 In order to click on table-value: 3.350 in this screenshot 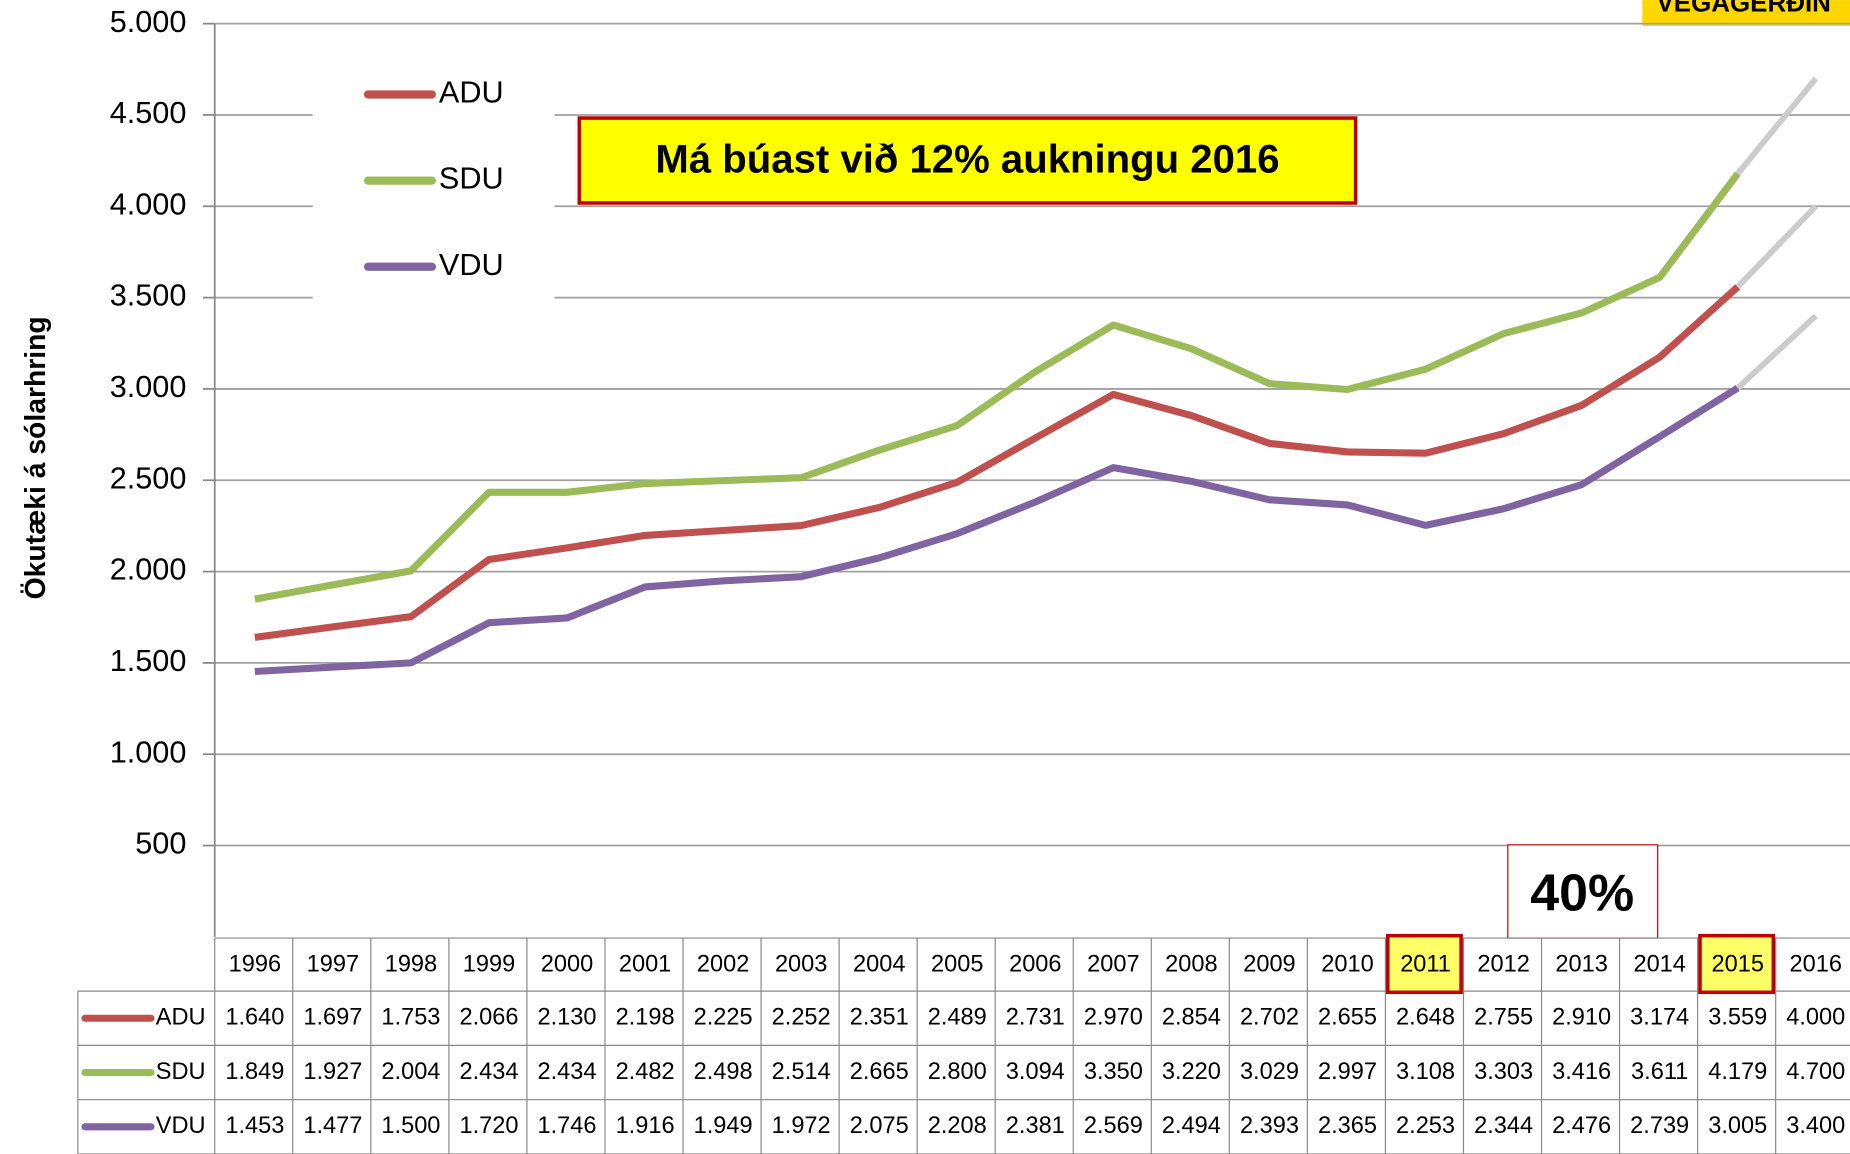, I will do `click(1113, 1071)`.